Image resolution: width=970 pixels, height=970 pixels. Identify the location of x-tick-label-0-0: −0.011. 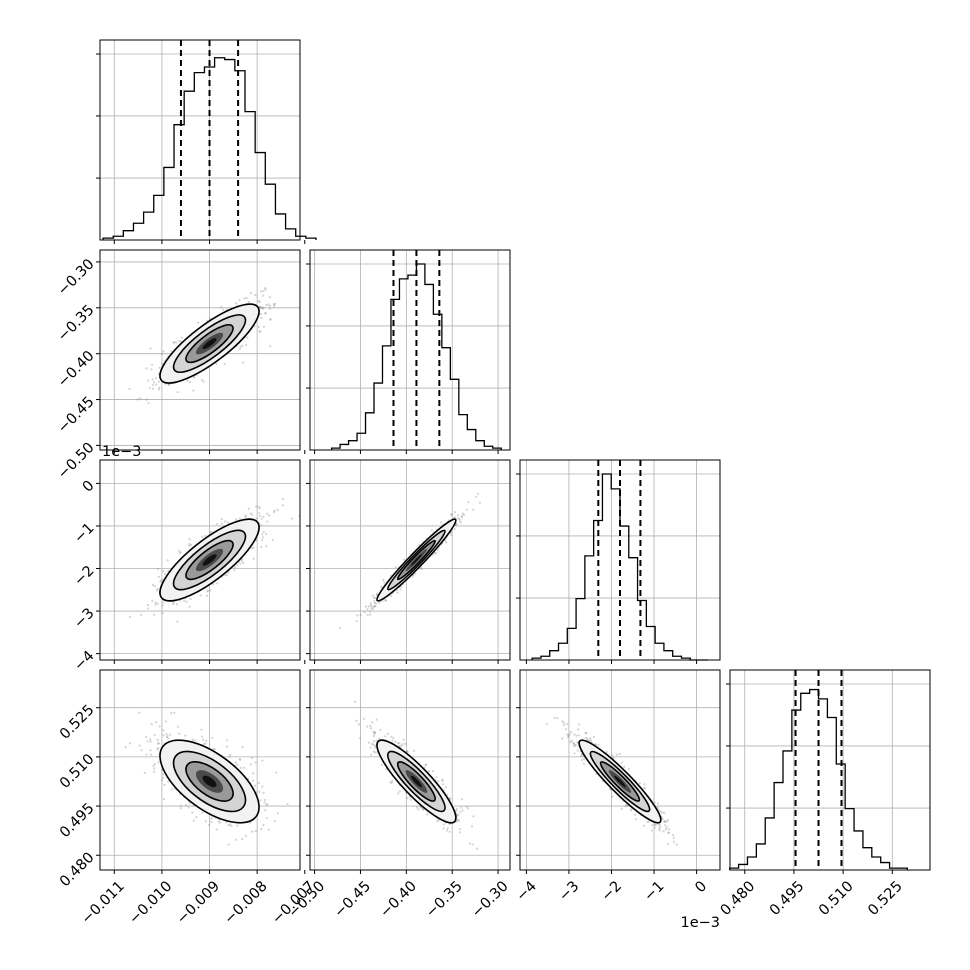
(103, 902).